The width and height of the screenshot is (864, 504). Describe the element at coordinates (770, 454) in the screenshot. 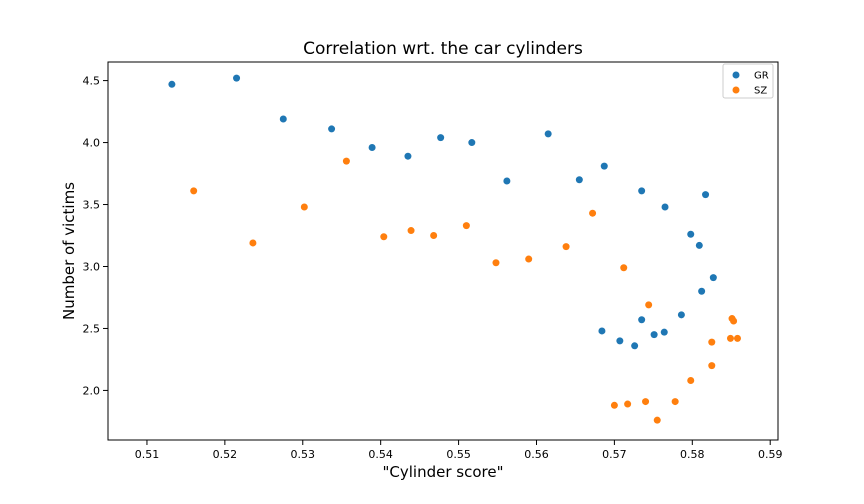

I see `x-tick-label: 0.59` at that location.